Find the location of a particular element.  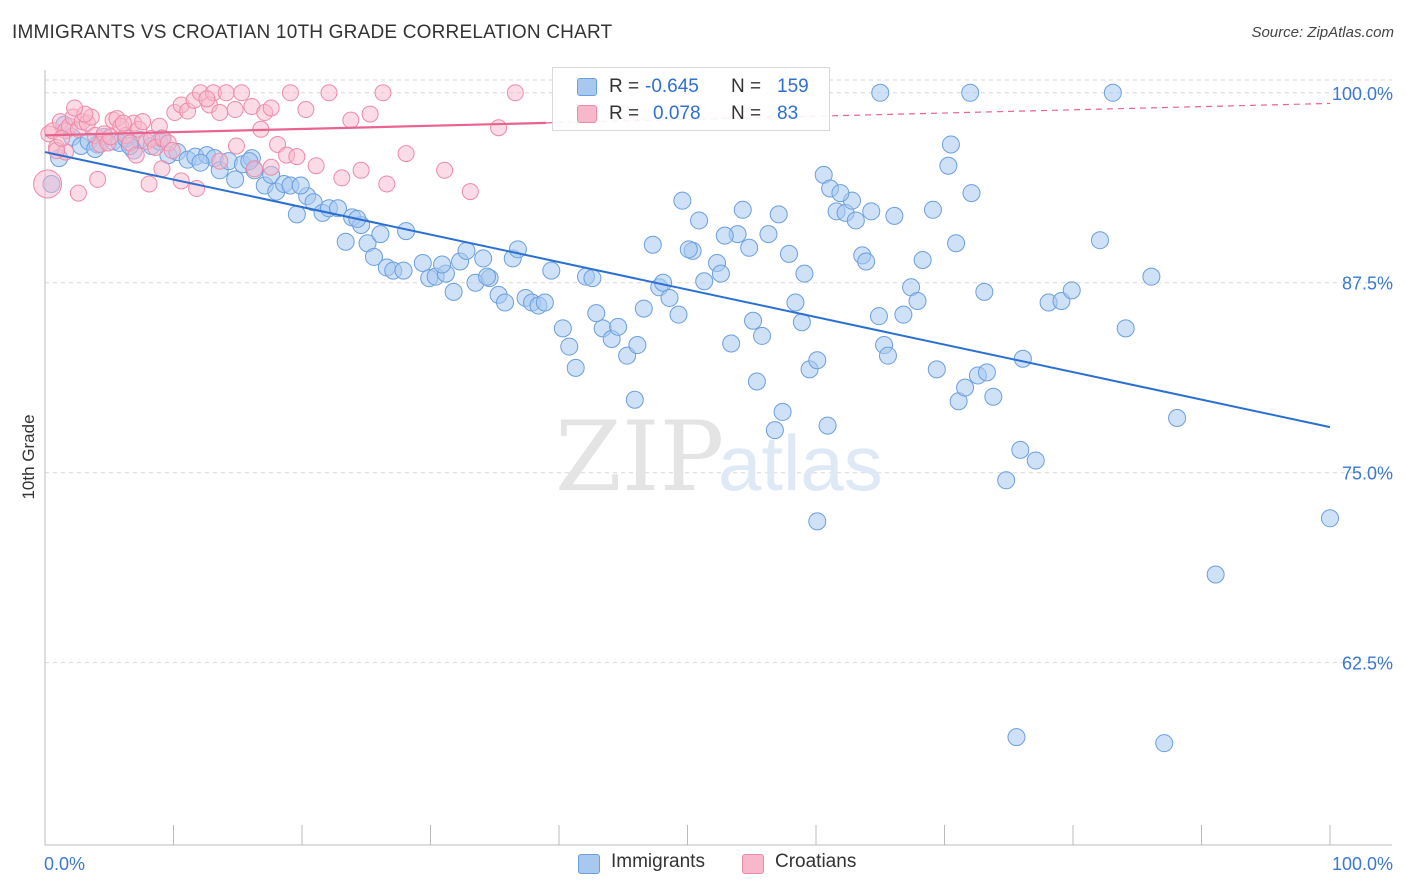

watermark: ZIP atlas is located at coordinates (719, 457).